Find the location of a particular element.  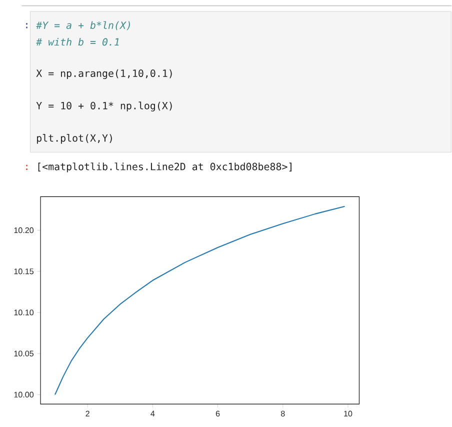

text: plt.plot(X,Y) is located at coordinates (74, 139).